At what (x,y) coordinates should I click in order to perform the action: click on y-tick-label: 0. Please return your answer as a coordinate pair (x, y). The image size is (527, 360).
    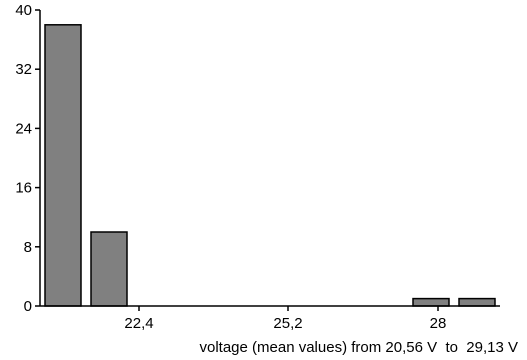
    Looking at the image, I should click on (28, 306).